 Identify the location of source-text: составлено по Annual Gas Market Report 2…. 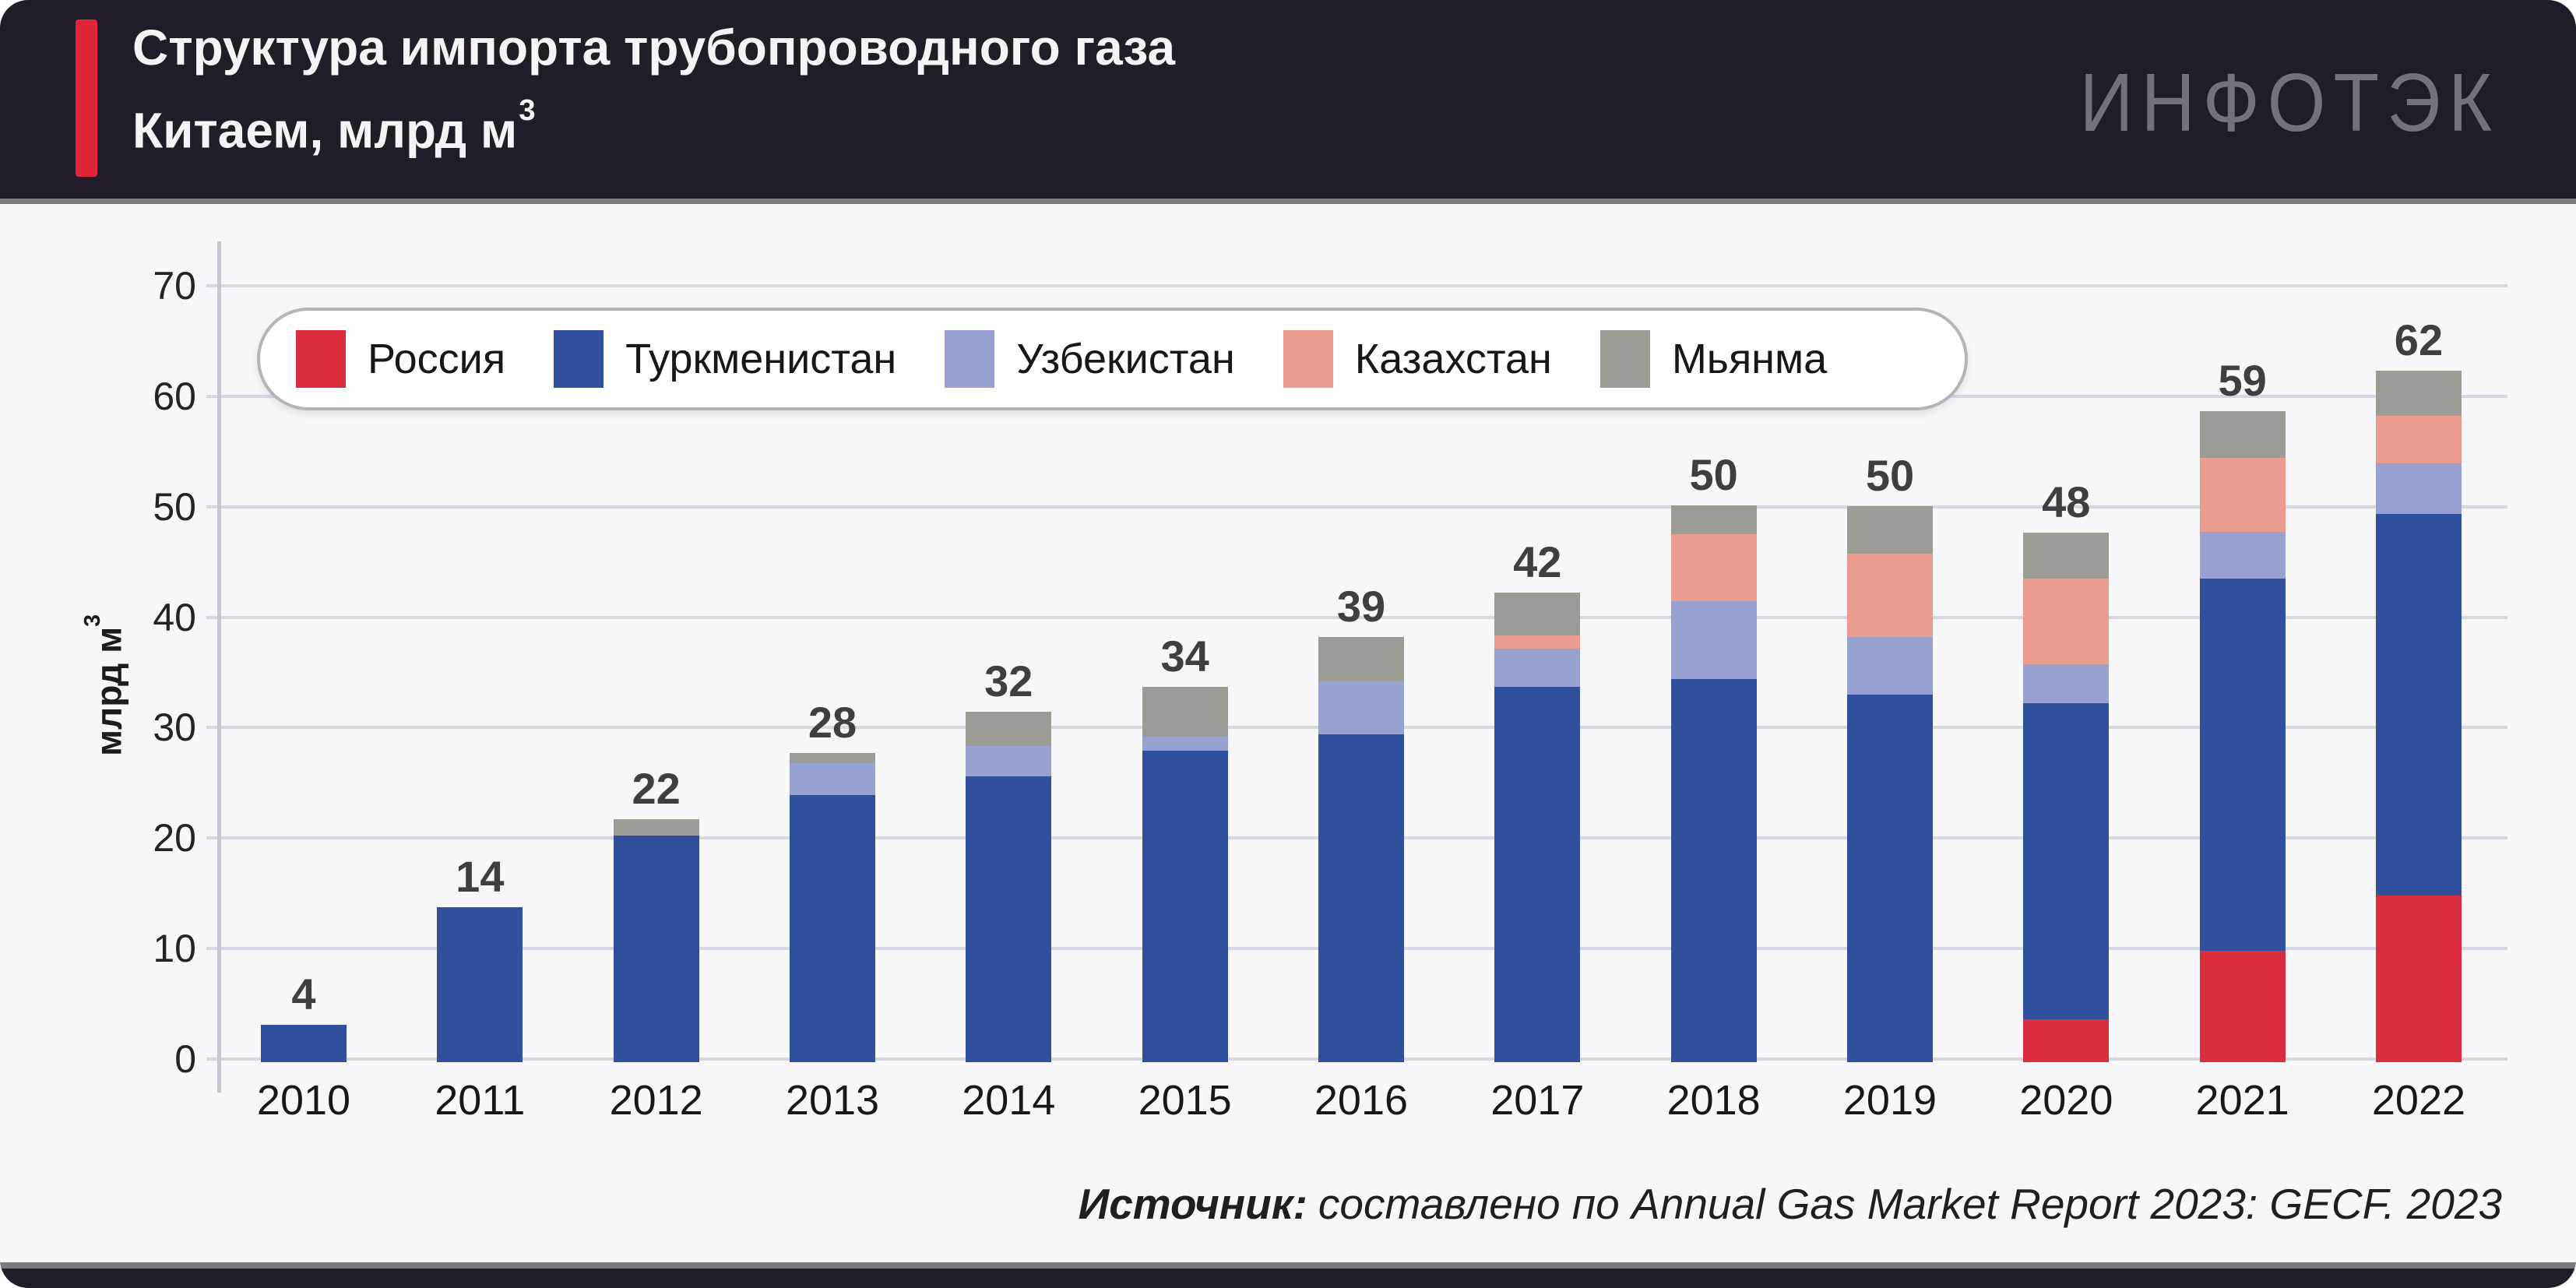
(1910, 1204).